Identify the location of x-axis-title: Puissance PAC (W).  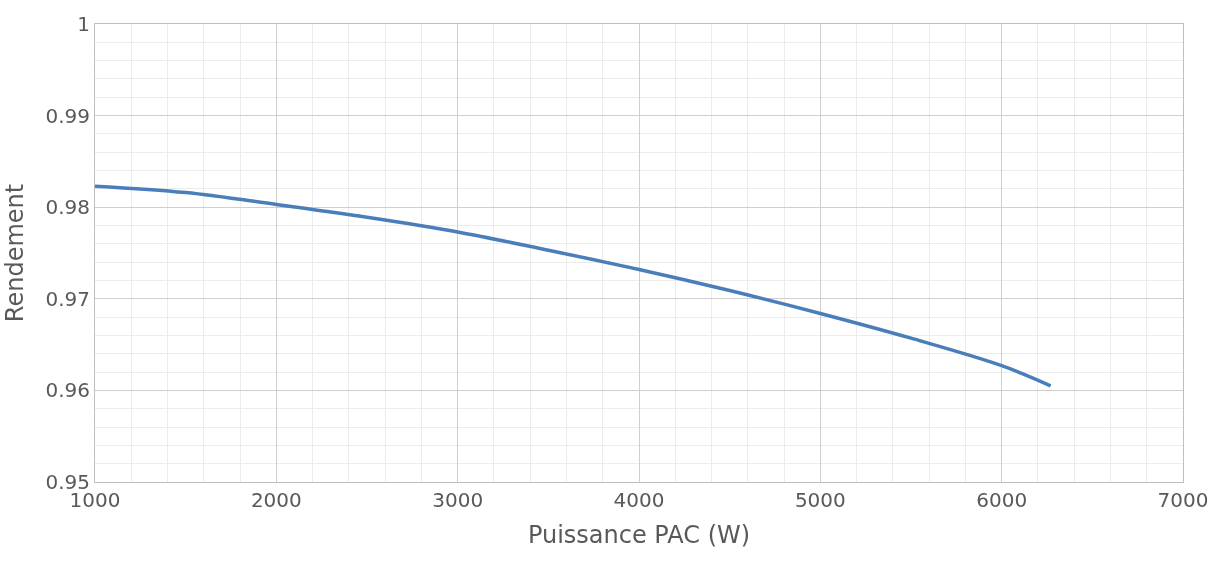
(639, 535).